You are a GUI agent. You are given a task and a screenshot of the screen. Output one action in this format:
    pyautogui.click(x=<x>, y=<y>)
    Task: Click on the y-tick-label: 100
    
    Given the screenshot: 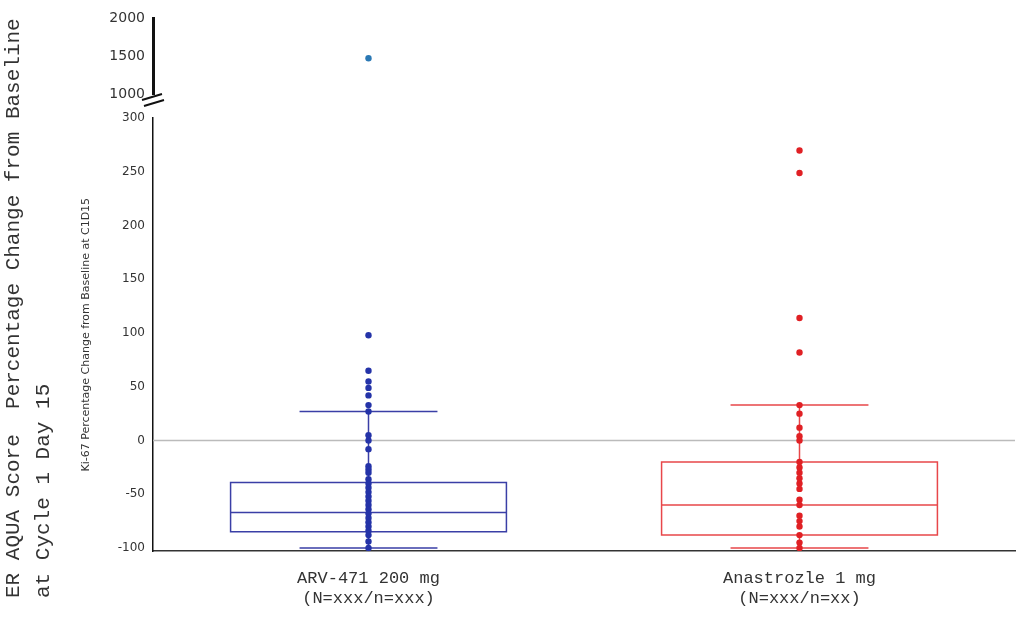 What is the action you would take?
    pyautogui.click(x=133, y=332)
    